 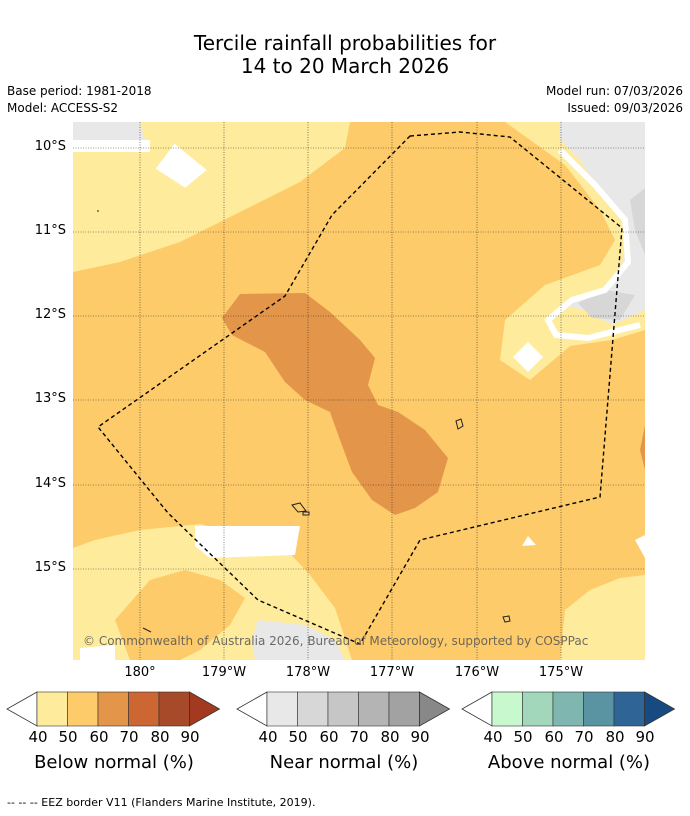 What do you see at coordinates (50, 146) in the screenshot?
I see `lat-label-10s: 10°S` at bounding box center [50, 146].